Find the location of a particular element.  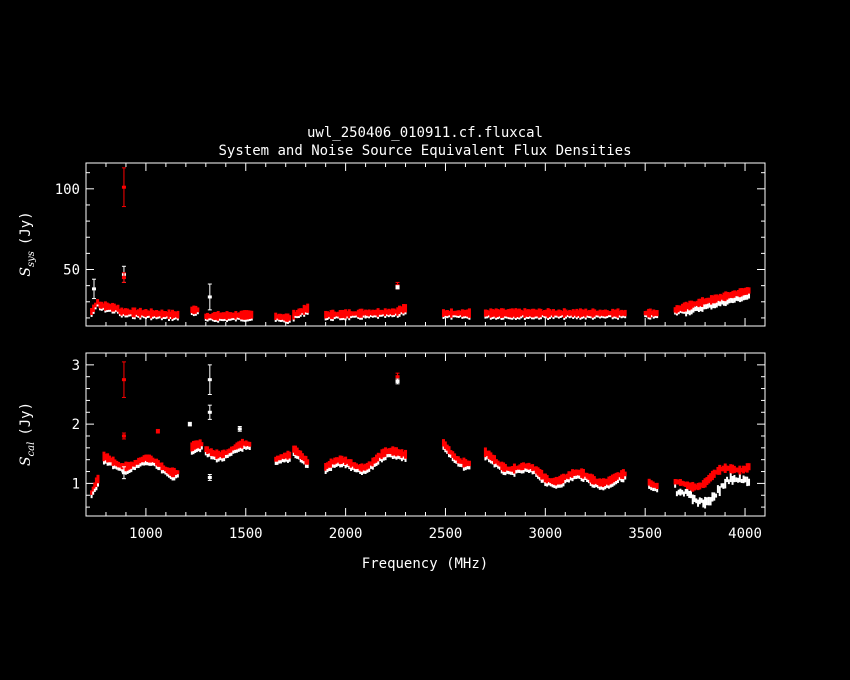

y-tick-label: 3 is located at coordinates (76, 366).